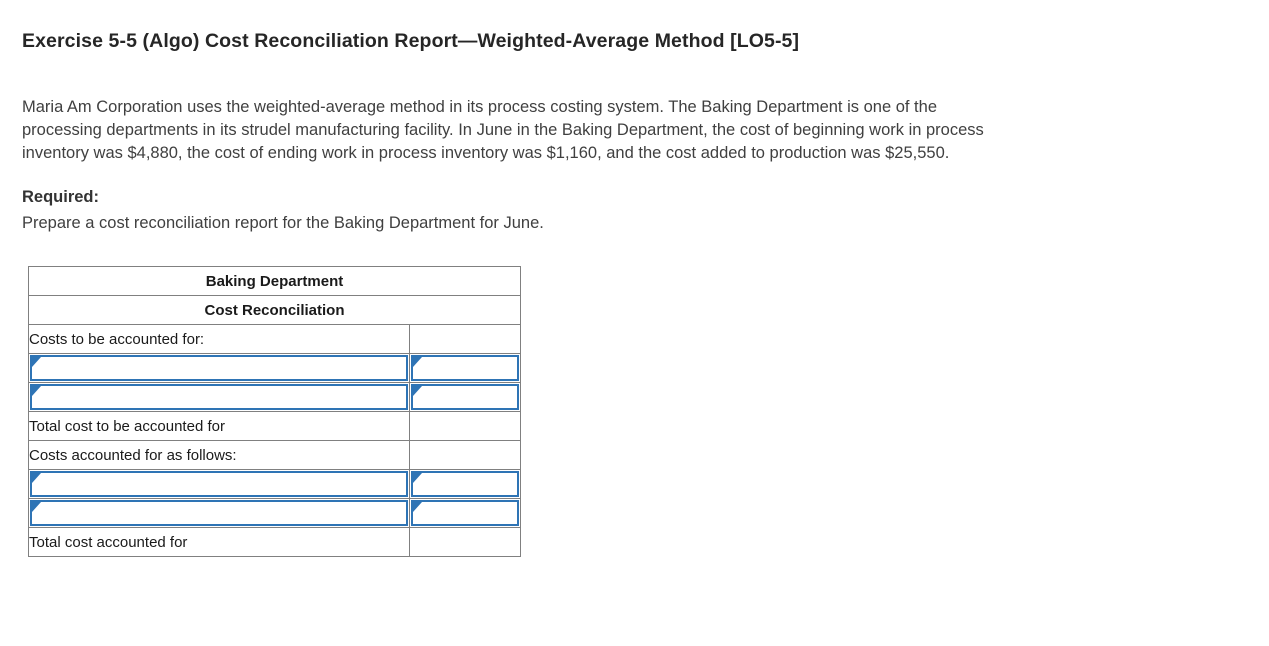  I want to click on table-row: Total cost accounted for, so click(274, 542).